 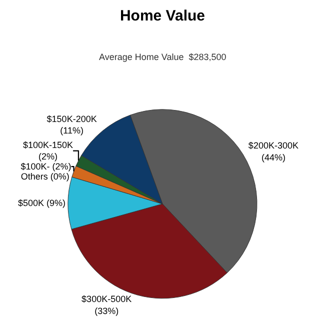 What do you see at coordinates (71, 119) in the screenshot?
I see `slice-label: $150K-200K` at bounding box center [71, 119].